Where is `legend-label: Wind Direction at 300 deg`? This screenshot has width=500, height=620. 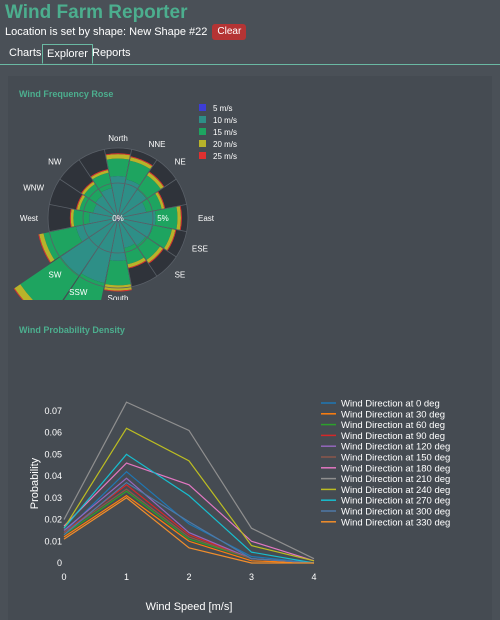 legend-label: Wind Direction at 300 deg is located at coordinates (395, 512).